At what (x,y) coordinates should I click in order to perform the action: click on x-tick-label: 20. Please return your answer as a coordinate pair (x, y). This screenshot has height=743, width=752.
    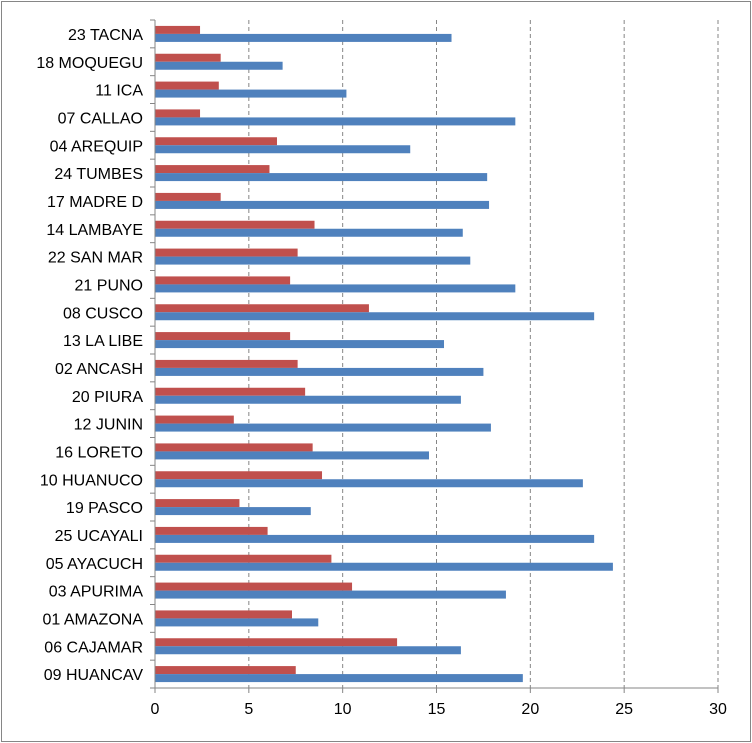
    Looking at the image, I should click on (530, 709).